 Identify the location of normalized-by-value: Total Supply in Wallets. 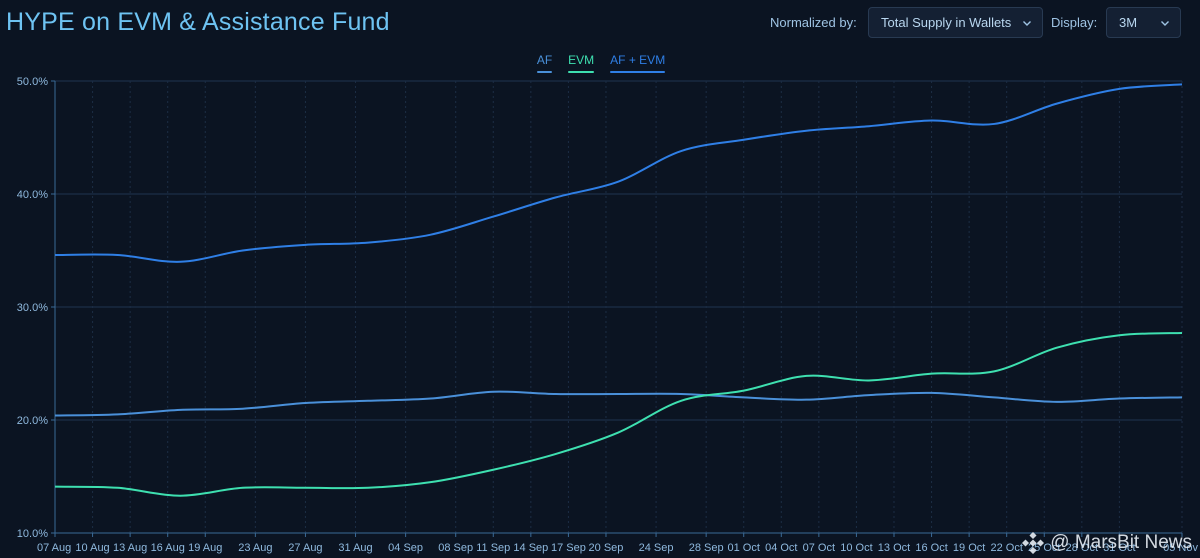
(946, 22).